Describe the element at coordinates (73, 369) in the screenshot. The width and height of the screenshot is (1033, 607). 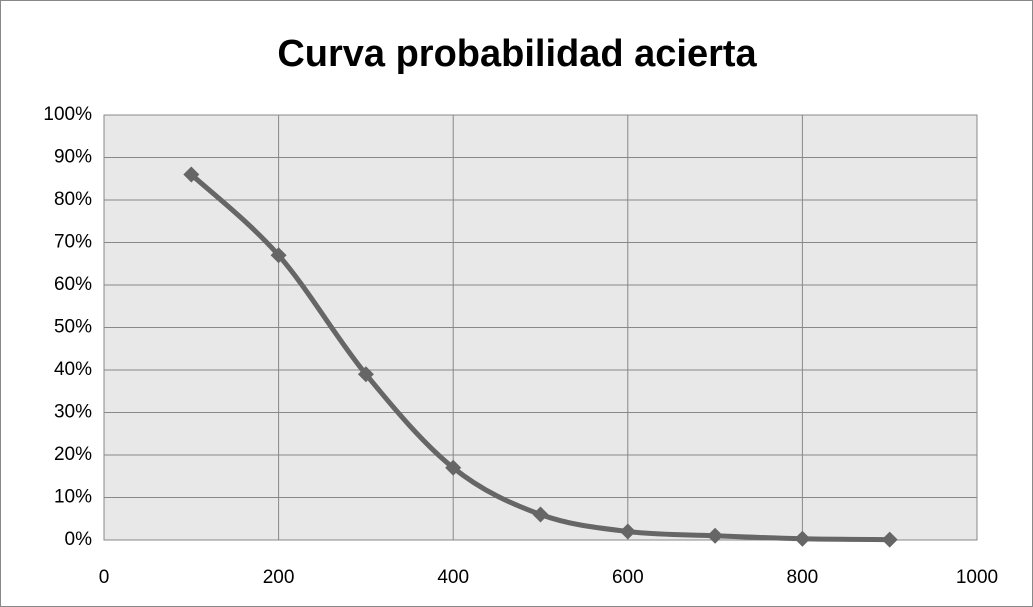
I see `y-tick-label: 40%` at that location.